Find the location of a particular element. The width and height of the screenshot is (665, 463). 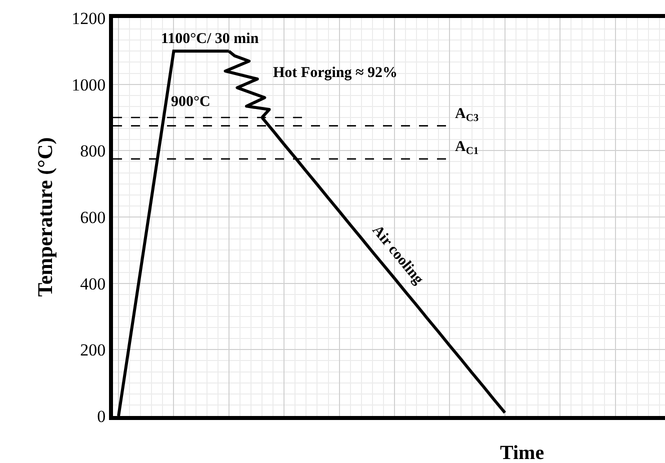

ref-line-label: A$_{C3}$ is located at coordinates (467, 115).